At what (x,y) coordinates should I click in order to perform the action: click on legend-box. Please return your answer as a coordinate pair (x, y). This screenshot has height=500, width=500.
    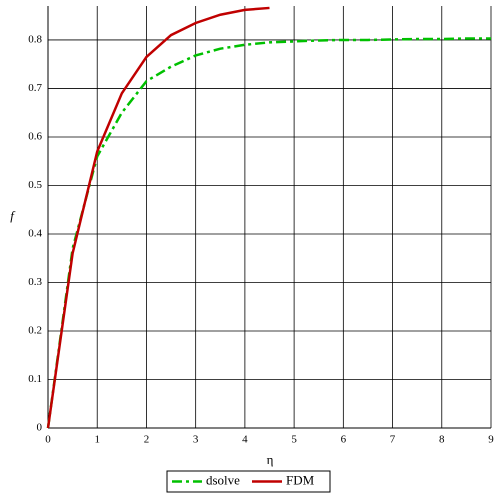
    Looking at the image, I should click on (248, 481).